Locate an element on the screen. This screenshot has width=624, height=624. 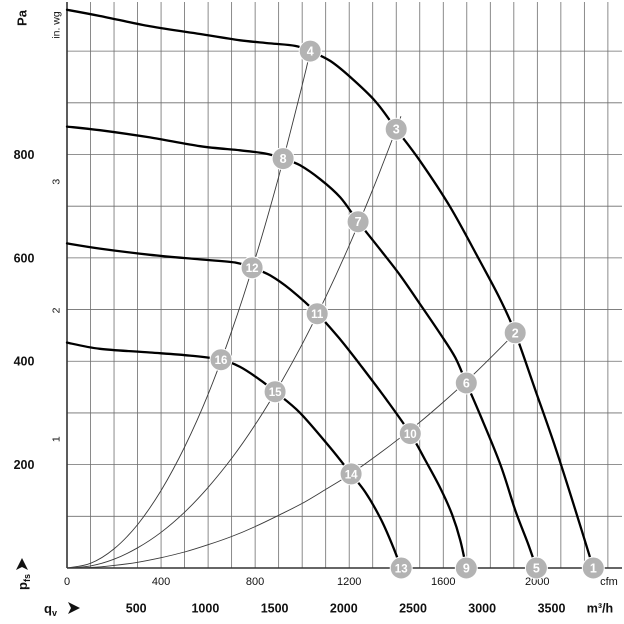
operating-point-2: 2 is located at coordinates (515, 333).